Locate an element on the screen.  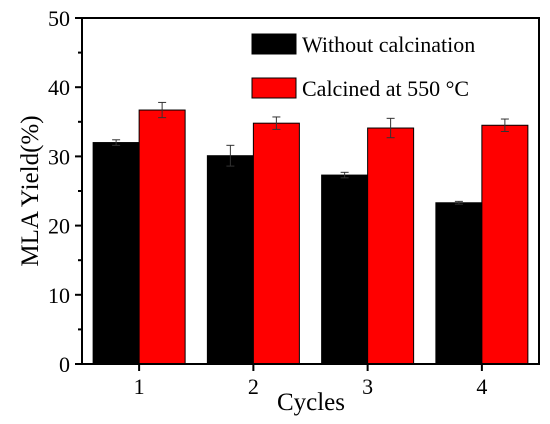
legend-label-1: Without calcination is located at coordinates (388, 44).